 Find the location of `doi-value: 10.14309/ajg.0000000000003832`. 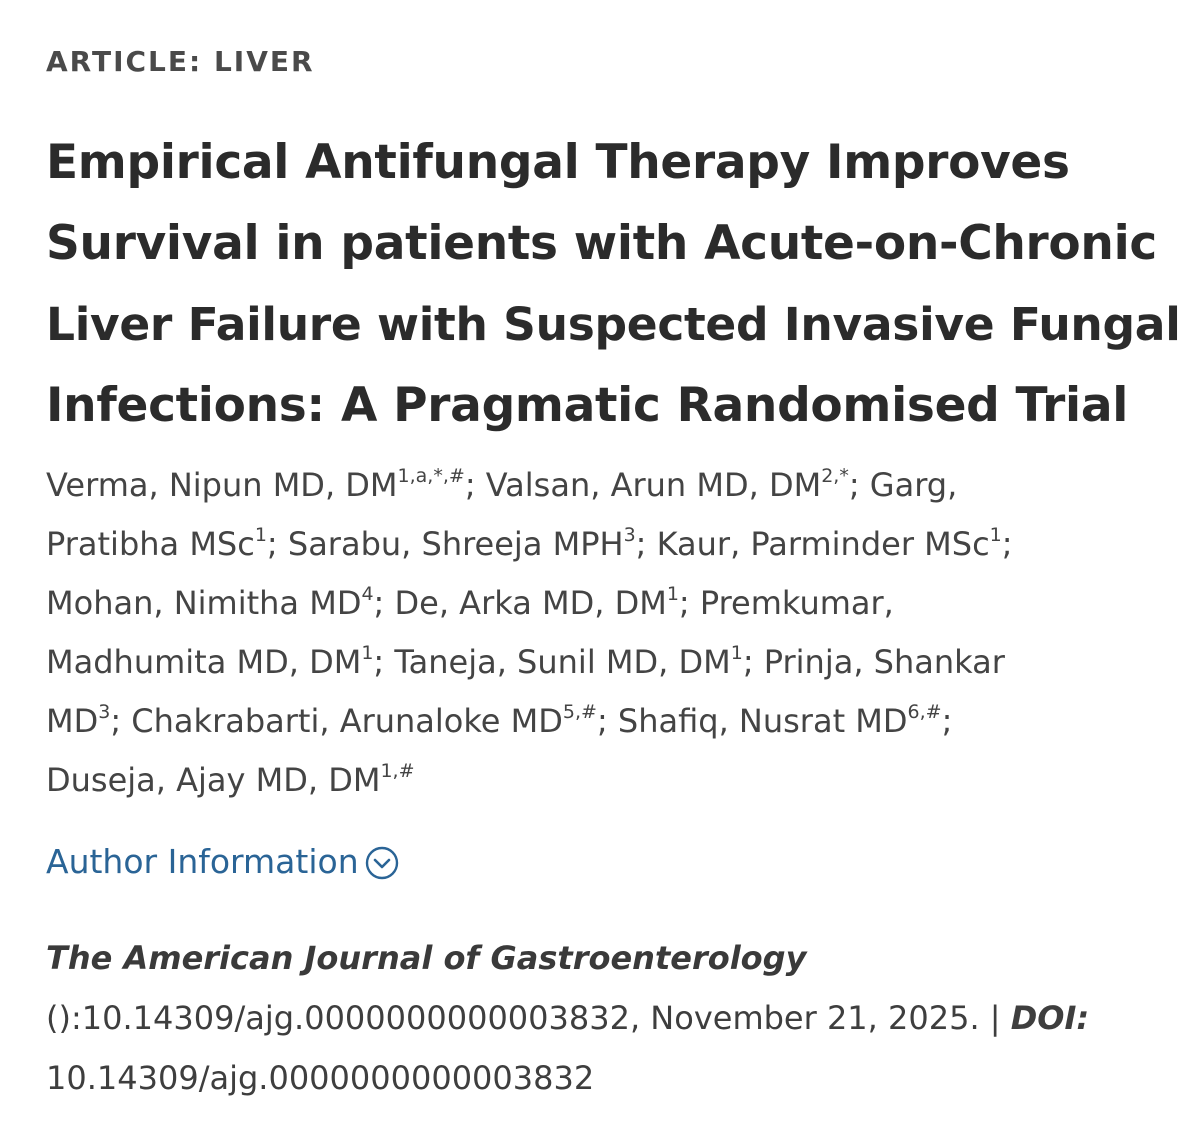

doi-value: 10.14309/ajg.0000000000003832 is located at coordinates (320, 1078).